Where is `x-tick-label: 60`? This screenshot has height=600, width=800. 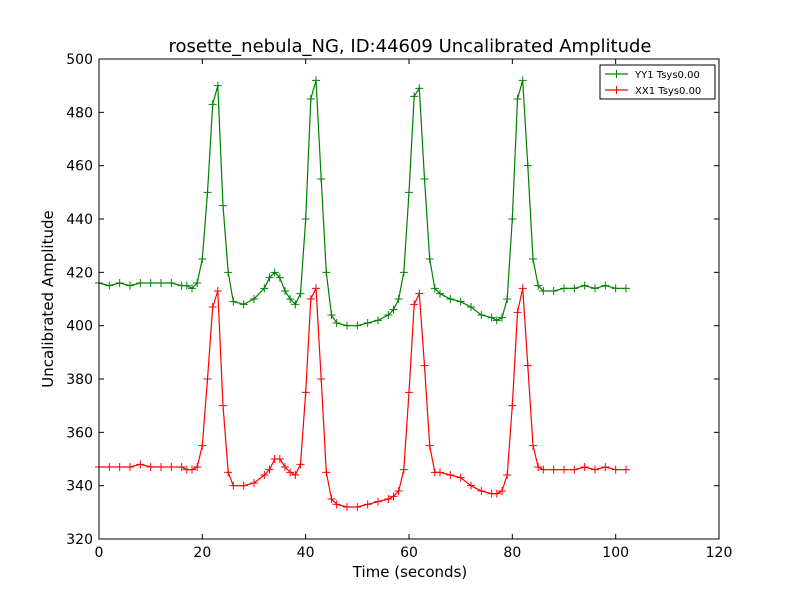 x-tick-label: 60 is located at coordinates (409, 553).